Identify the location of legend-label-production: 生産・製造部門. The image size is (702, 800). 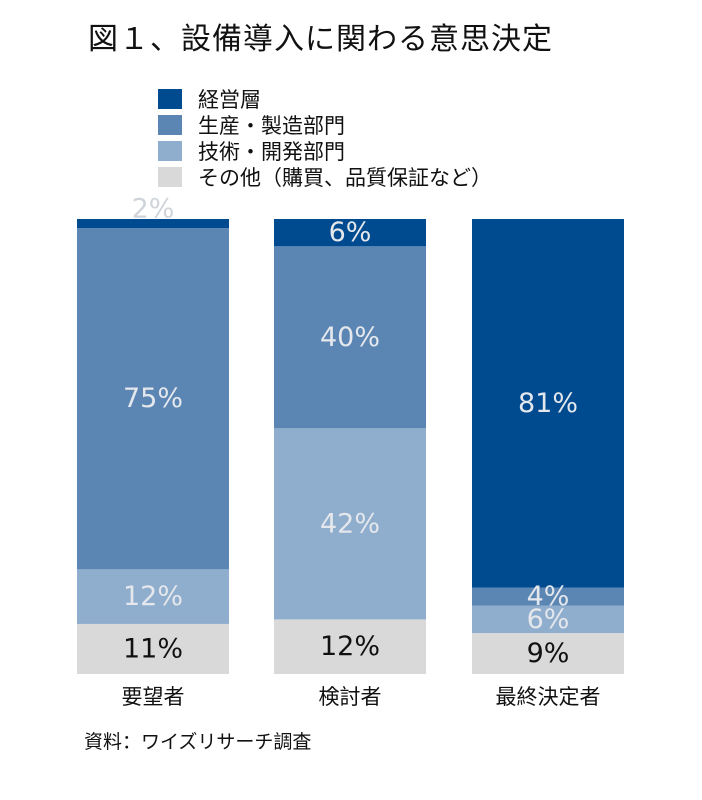
(271, 126).